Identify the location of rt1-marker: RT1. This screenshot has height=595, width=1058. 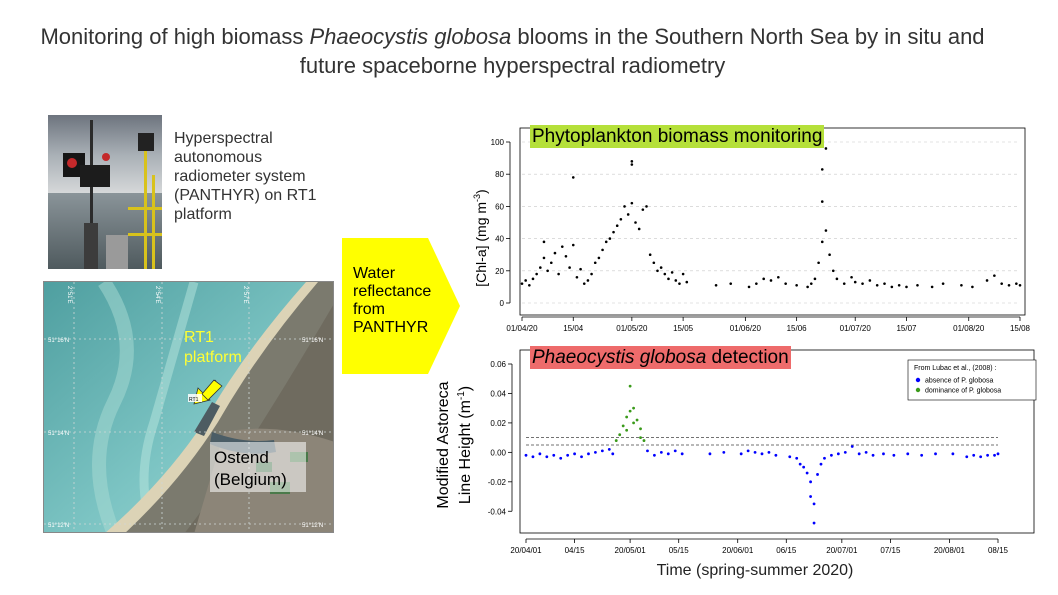
(194, 400).